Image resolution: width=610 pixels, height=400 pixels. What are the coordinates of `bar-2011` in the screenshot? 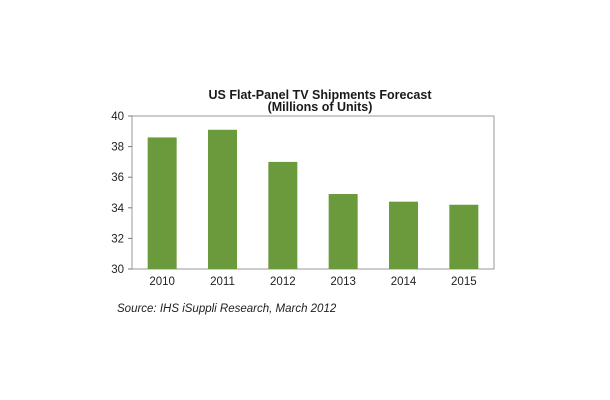 It's located at (222, 199).